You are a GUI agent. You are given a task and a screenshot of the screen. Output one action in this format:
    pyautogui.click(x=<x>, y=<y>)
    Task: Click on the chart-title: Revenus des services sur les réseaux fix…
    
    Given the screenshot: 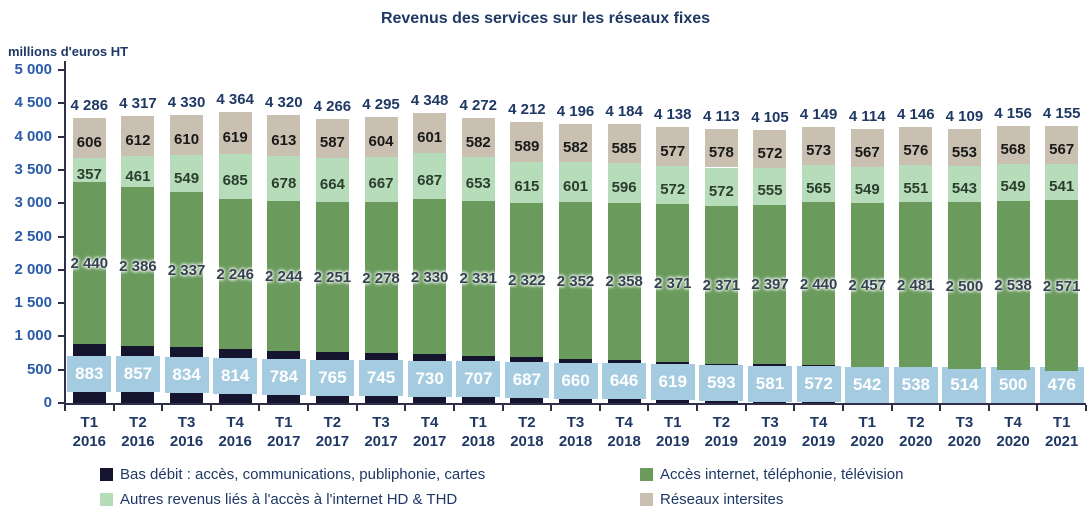 What is the action you would take?
    pyautogui.click(x=545, y=18)
    